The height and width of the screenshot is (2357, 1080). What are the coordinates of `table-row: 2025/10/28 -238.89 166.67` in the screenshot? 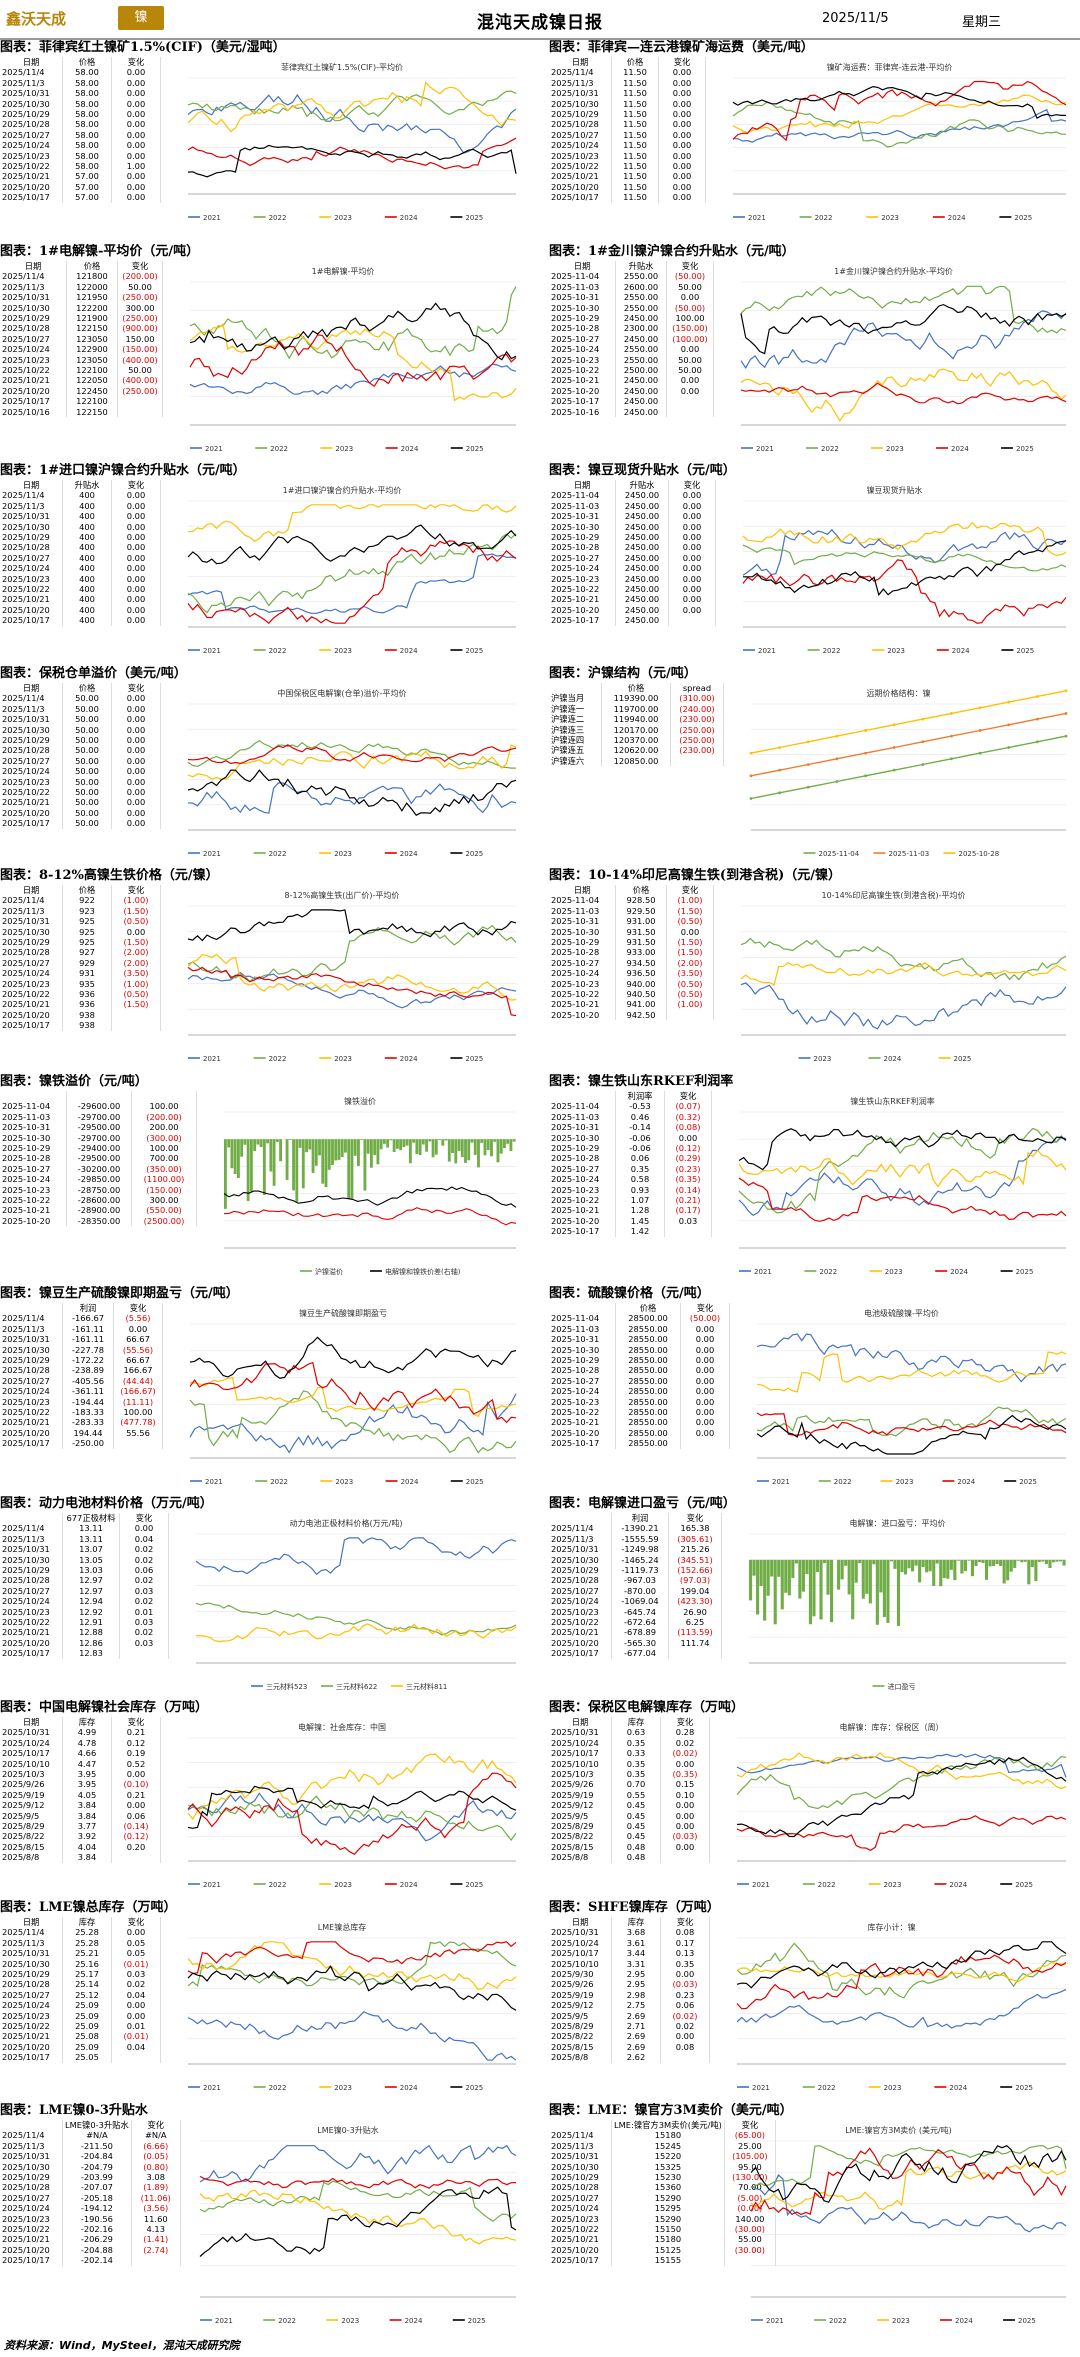 It's located at (81, 1370).